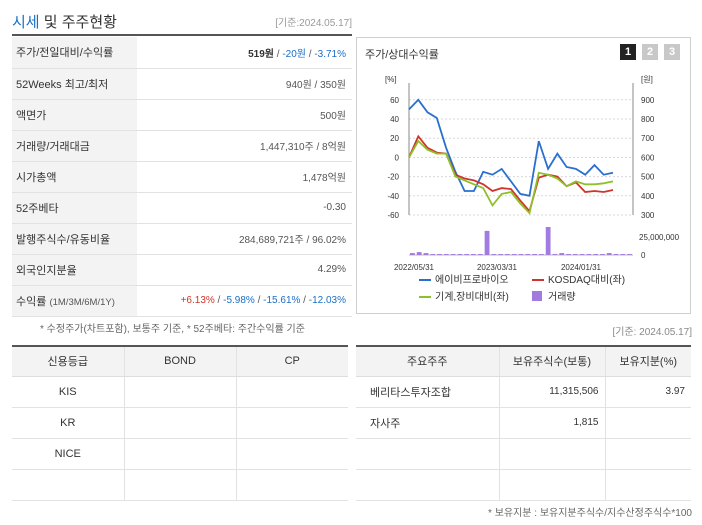  I want to click on section-header: 시세 및 주주현황 [기준:2024.05.17], so click(182, 21).